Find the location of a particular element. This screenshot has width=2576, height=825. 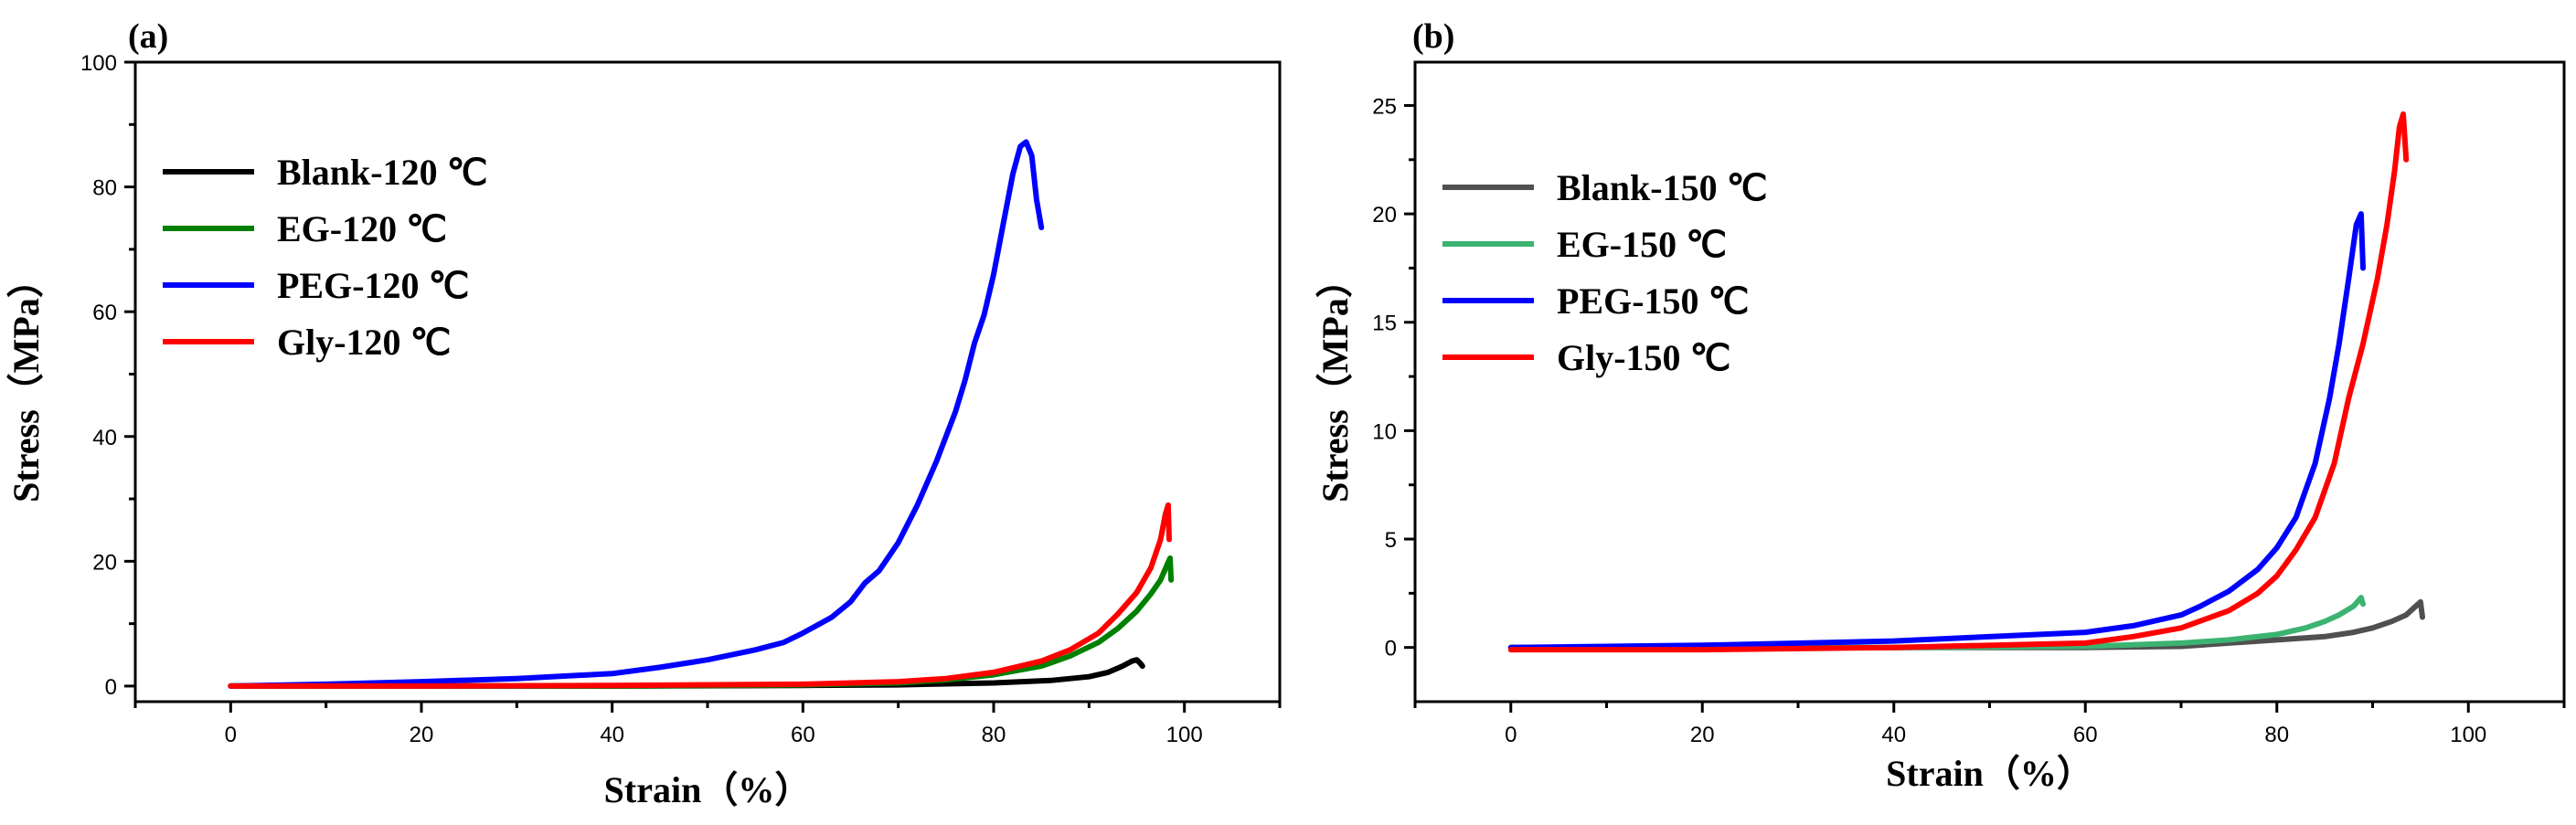

legend-label: EG-120 ℃ is located at coordinates (362, 228).